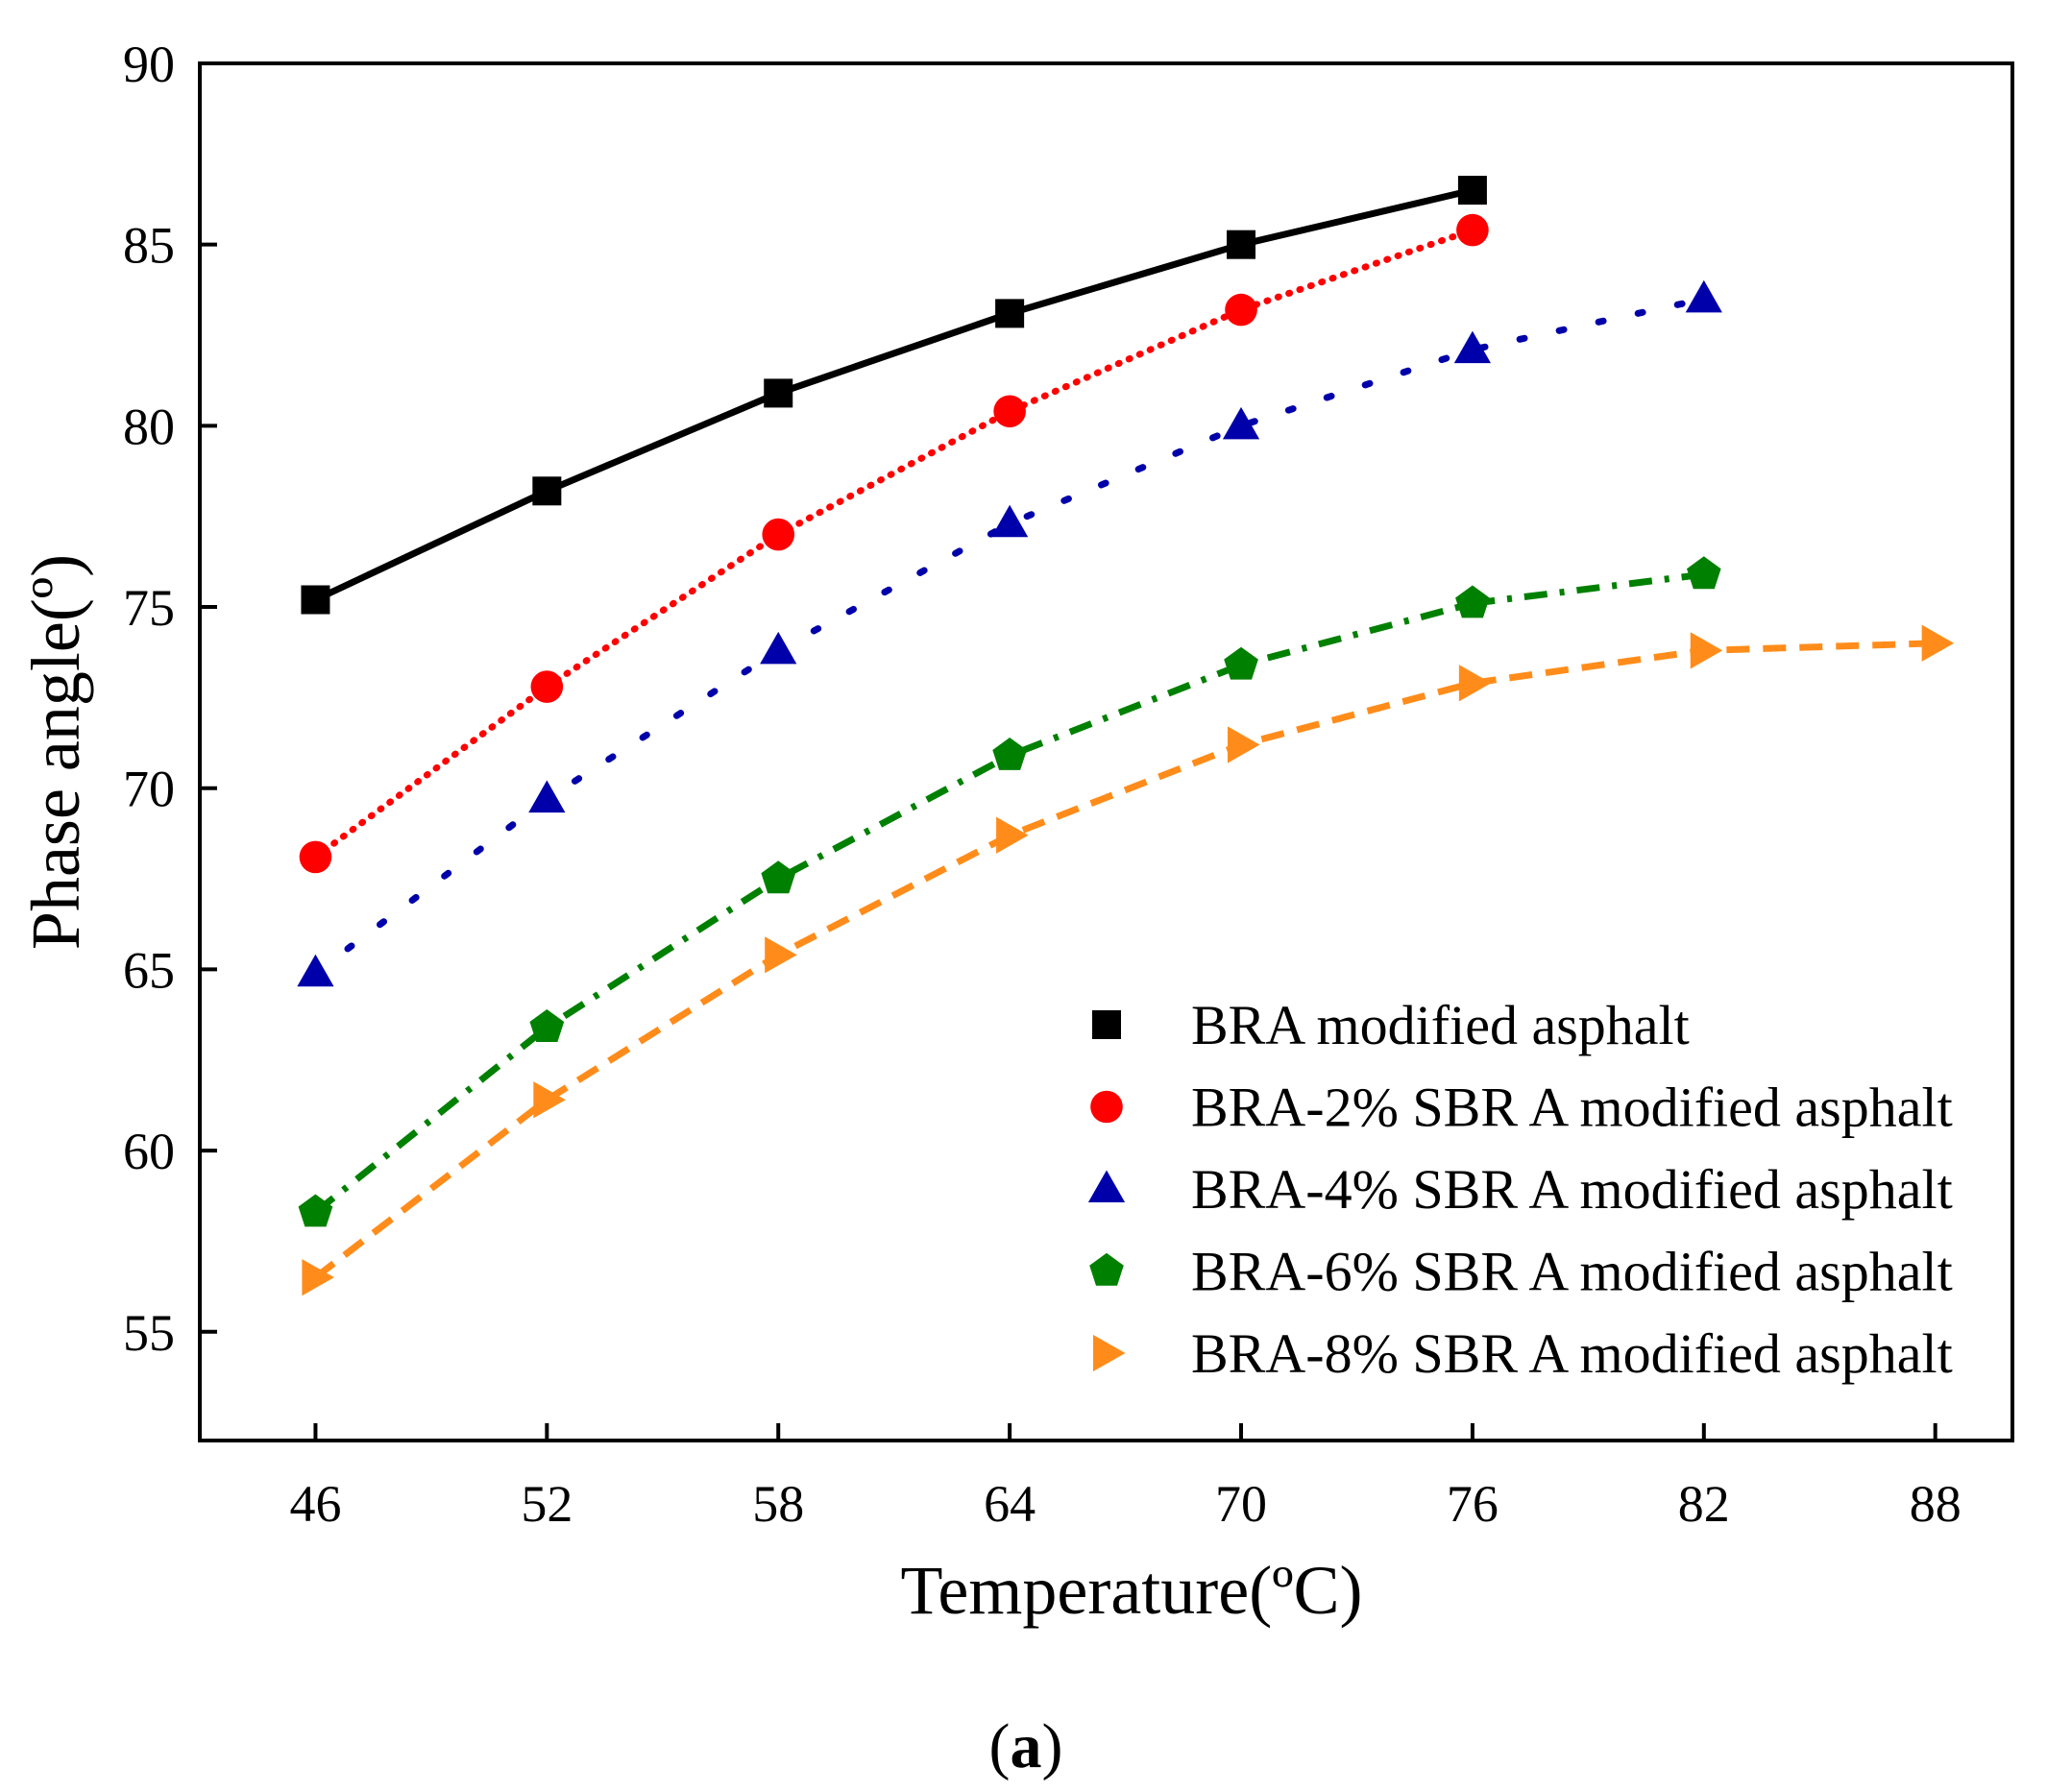  I want to click on legend-label: BRA-6% SBR A modified asphalt, so click(1572, 1272).